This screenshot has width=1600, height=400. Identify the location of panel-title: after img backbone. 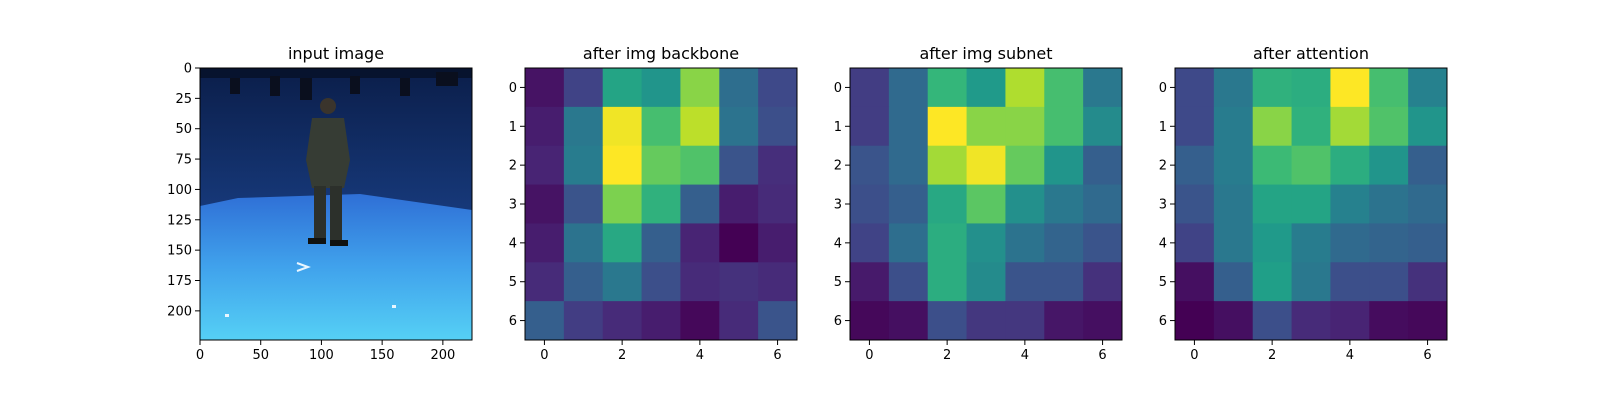
(661, 53).